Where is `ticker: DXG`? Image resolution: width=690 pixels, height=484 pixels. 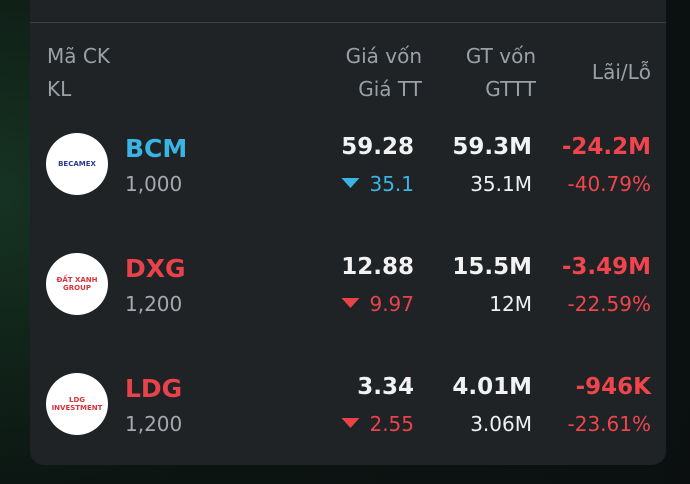 ticker: DXG is located at coordinates (155, 268).